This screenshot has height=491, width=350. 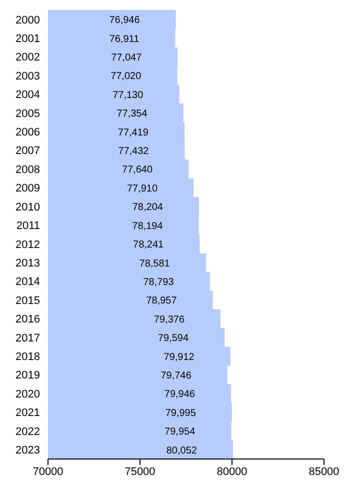 I want to click on data-label: 78,793, so click(x=158, y=282).